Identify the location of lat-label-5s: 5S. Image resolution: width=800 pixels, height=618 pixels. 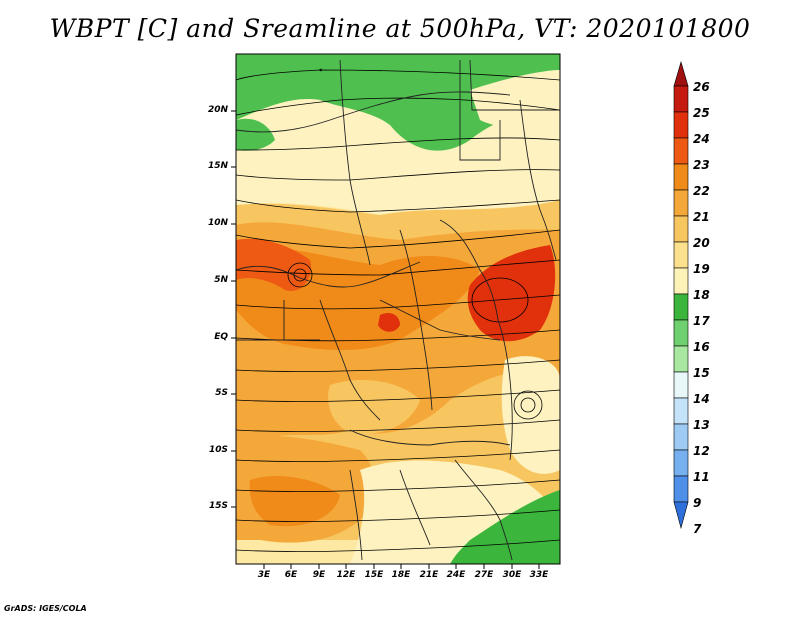
(221, 393).